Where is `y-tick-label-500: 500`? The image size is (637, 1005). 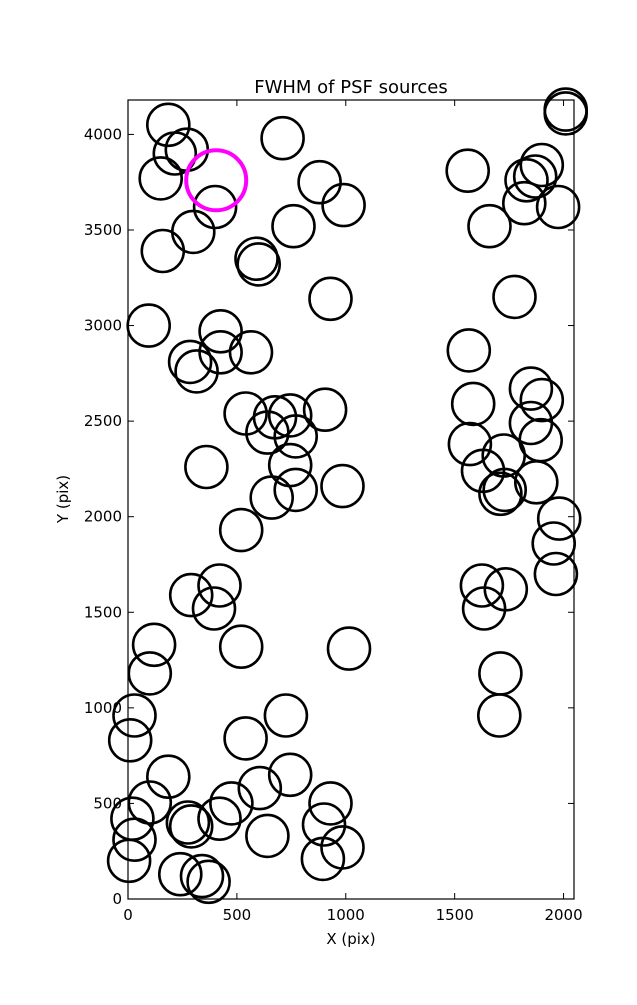 y-tick-label-500: 500 is located at coordinates (107, 803).